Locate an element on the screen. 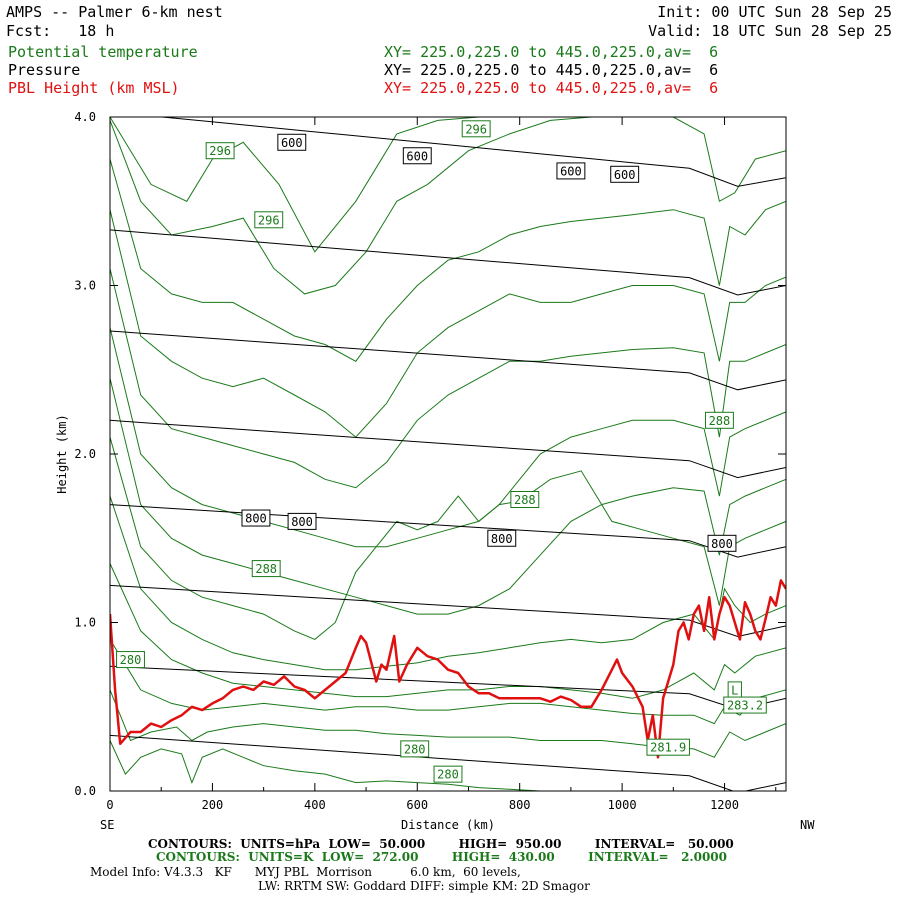 This screenshot has width=900, height=900. y-tick-label-0: 0.0 is located at coordinates (85, 791).